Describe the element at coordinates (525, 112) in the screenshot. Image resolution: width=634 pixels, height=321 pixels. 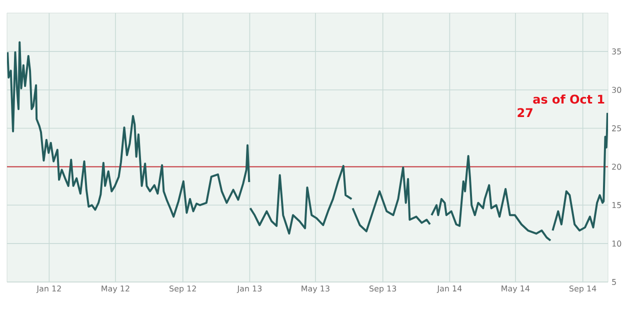
I see `annotation: 27` at that location.